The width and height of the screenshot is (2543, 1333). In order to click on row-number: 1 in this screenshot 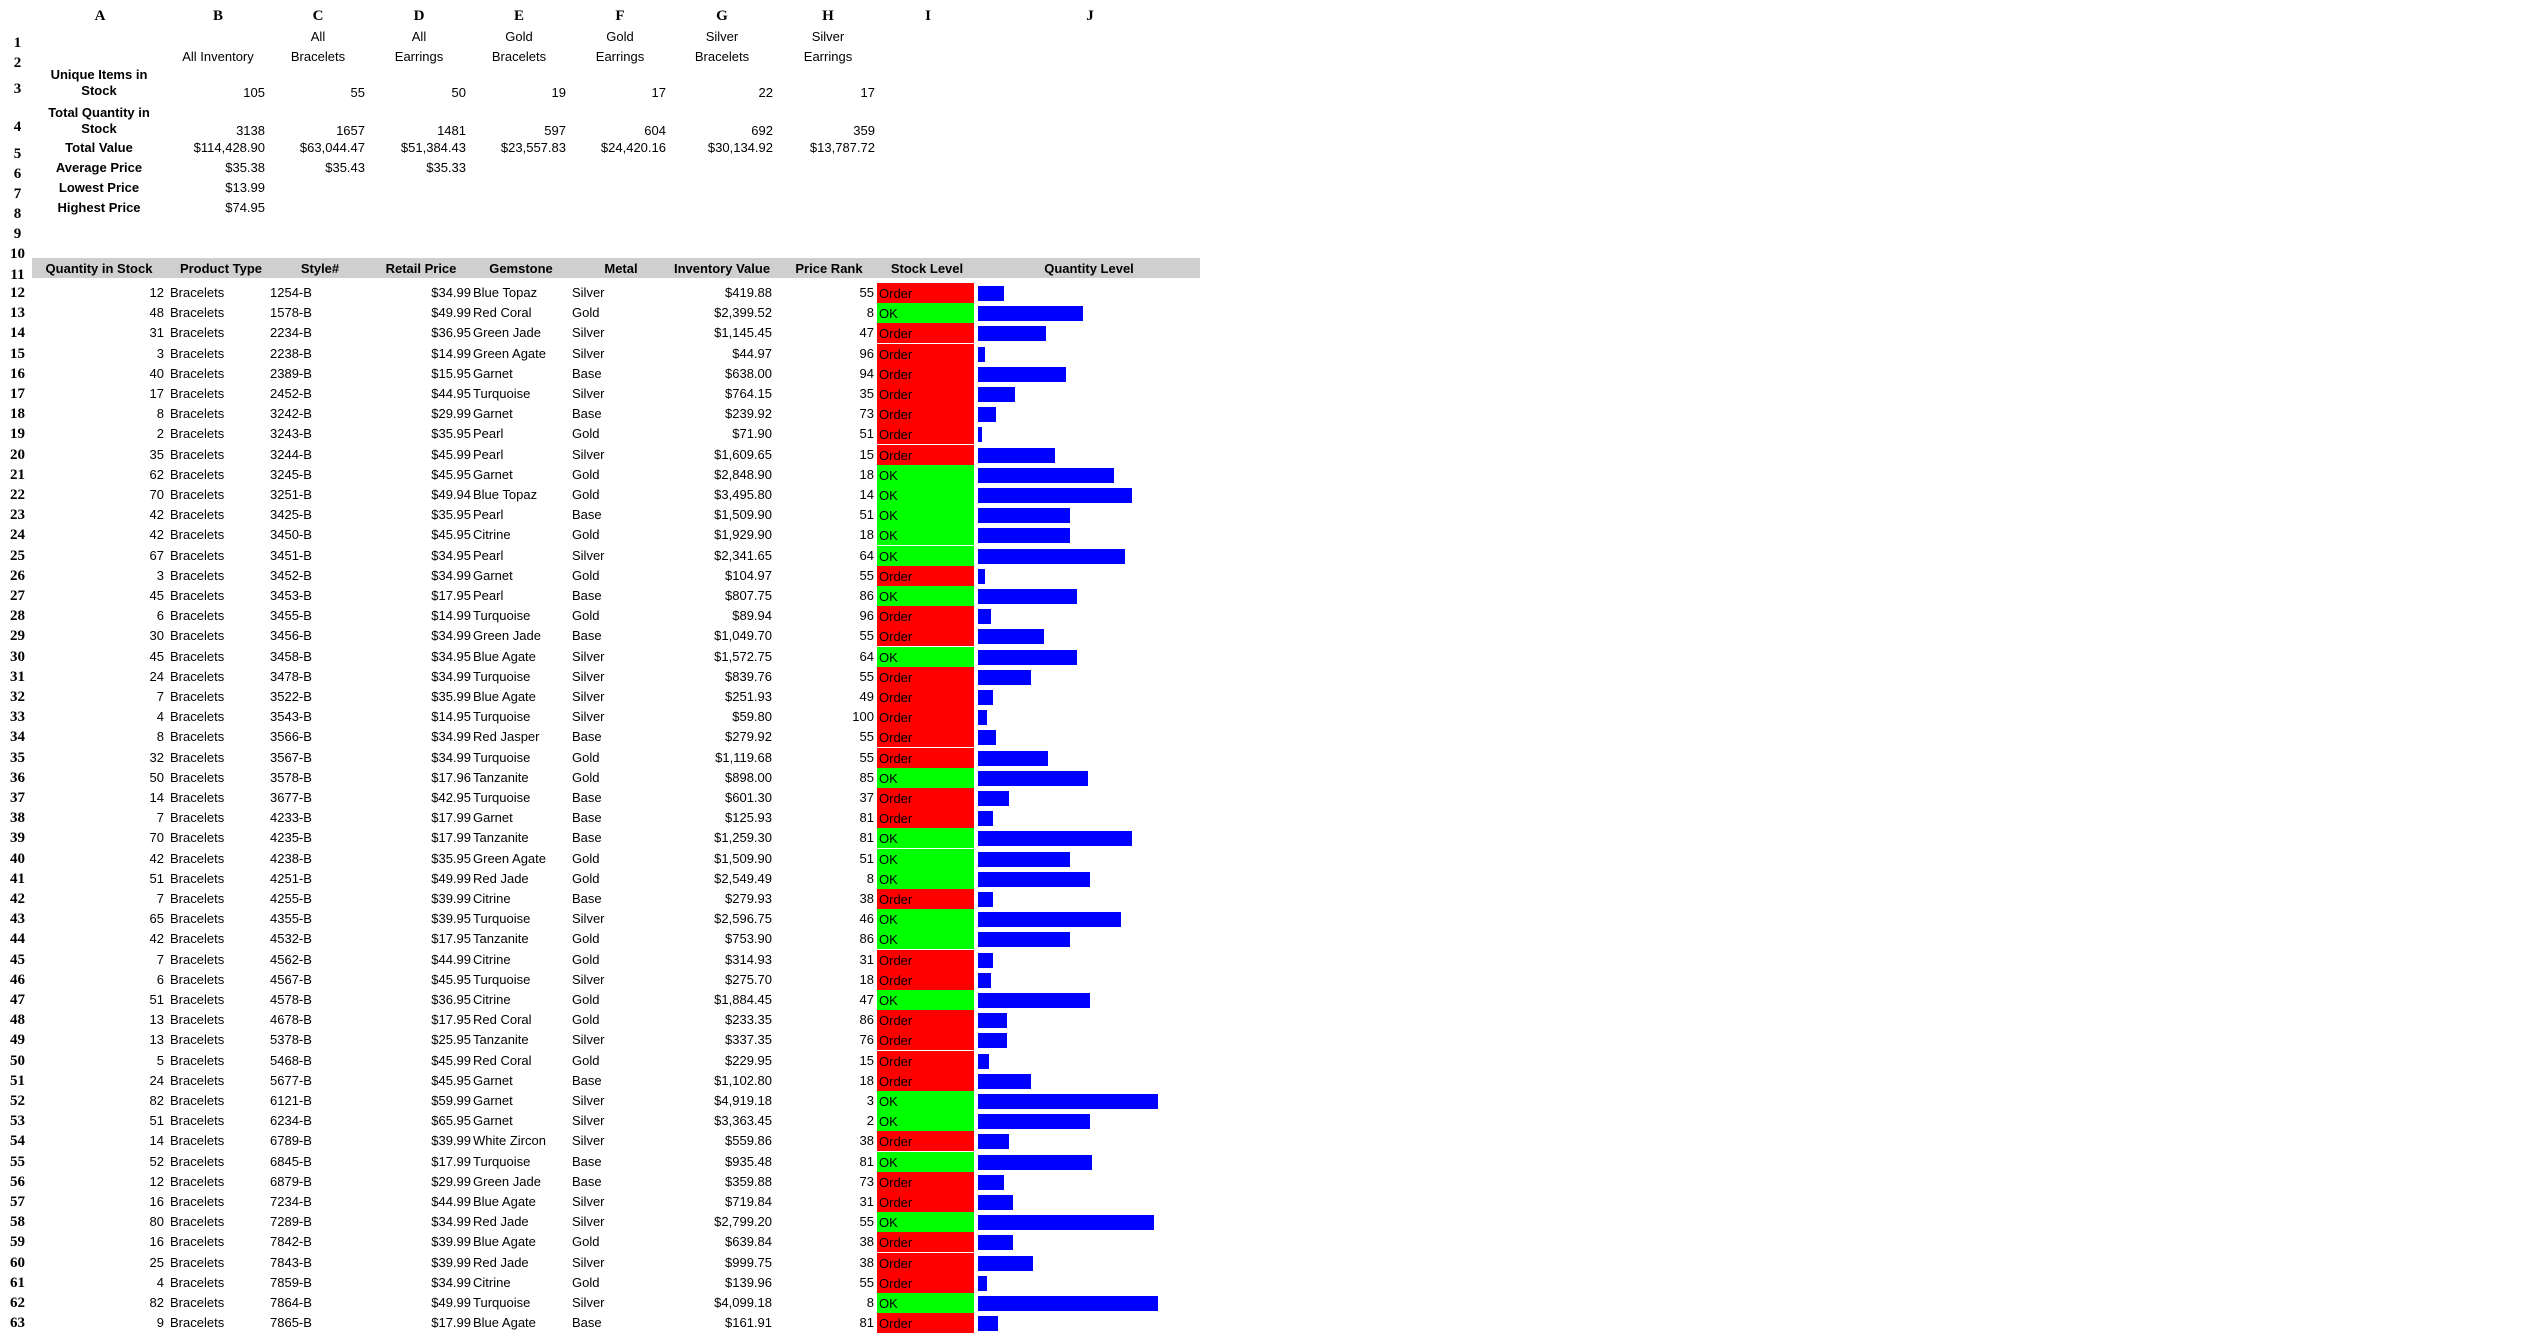, I will do `click(17, 43)`.